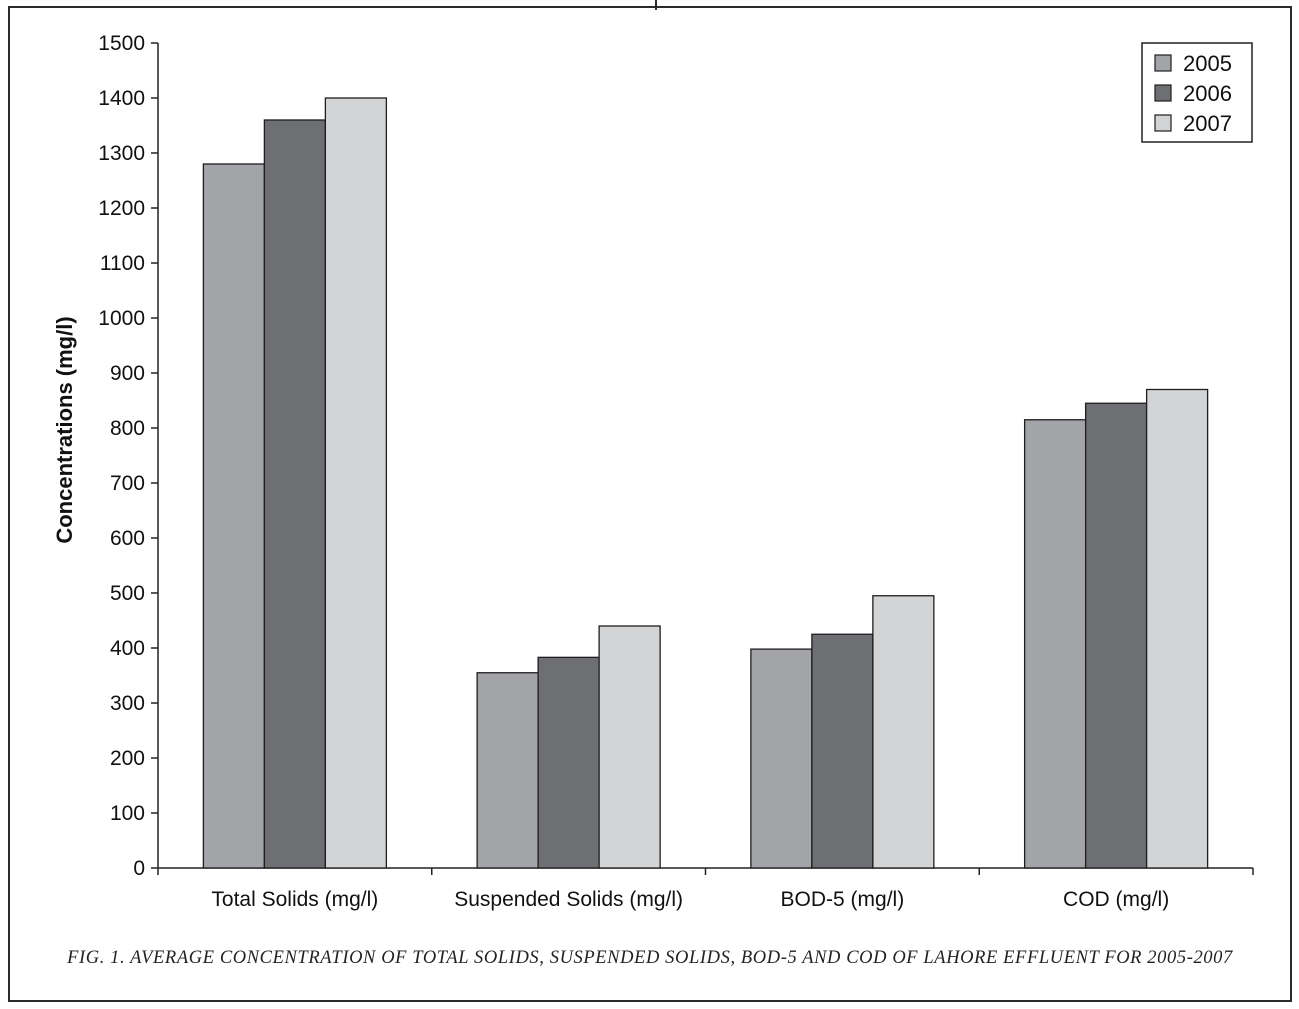 The width and height of the screenshot is (1299, 1009). Describe the element at coordinates (121, 153) in the screenshot. I see `y-tick-label: 1300` at that location.